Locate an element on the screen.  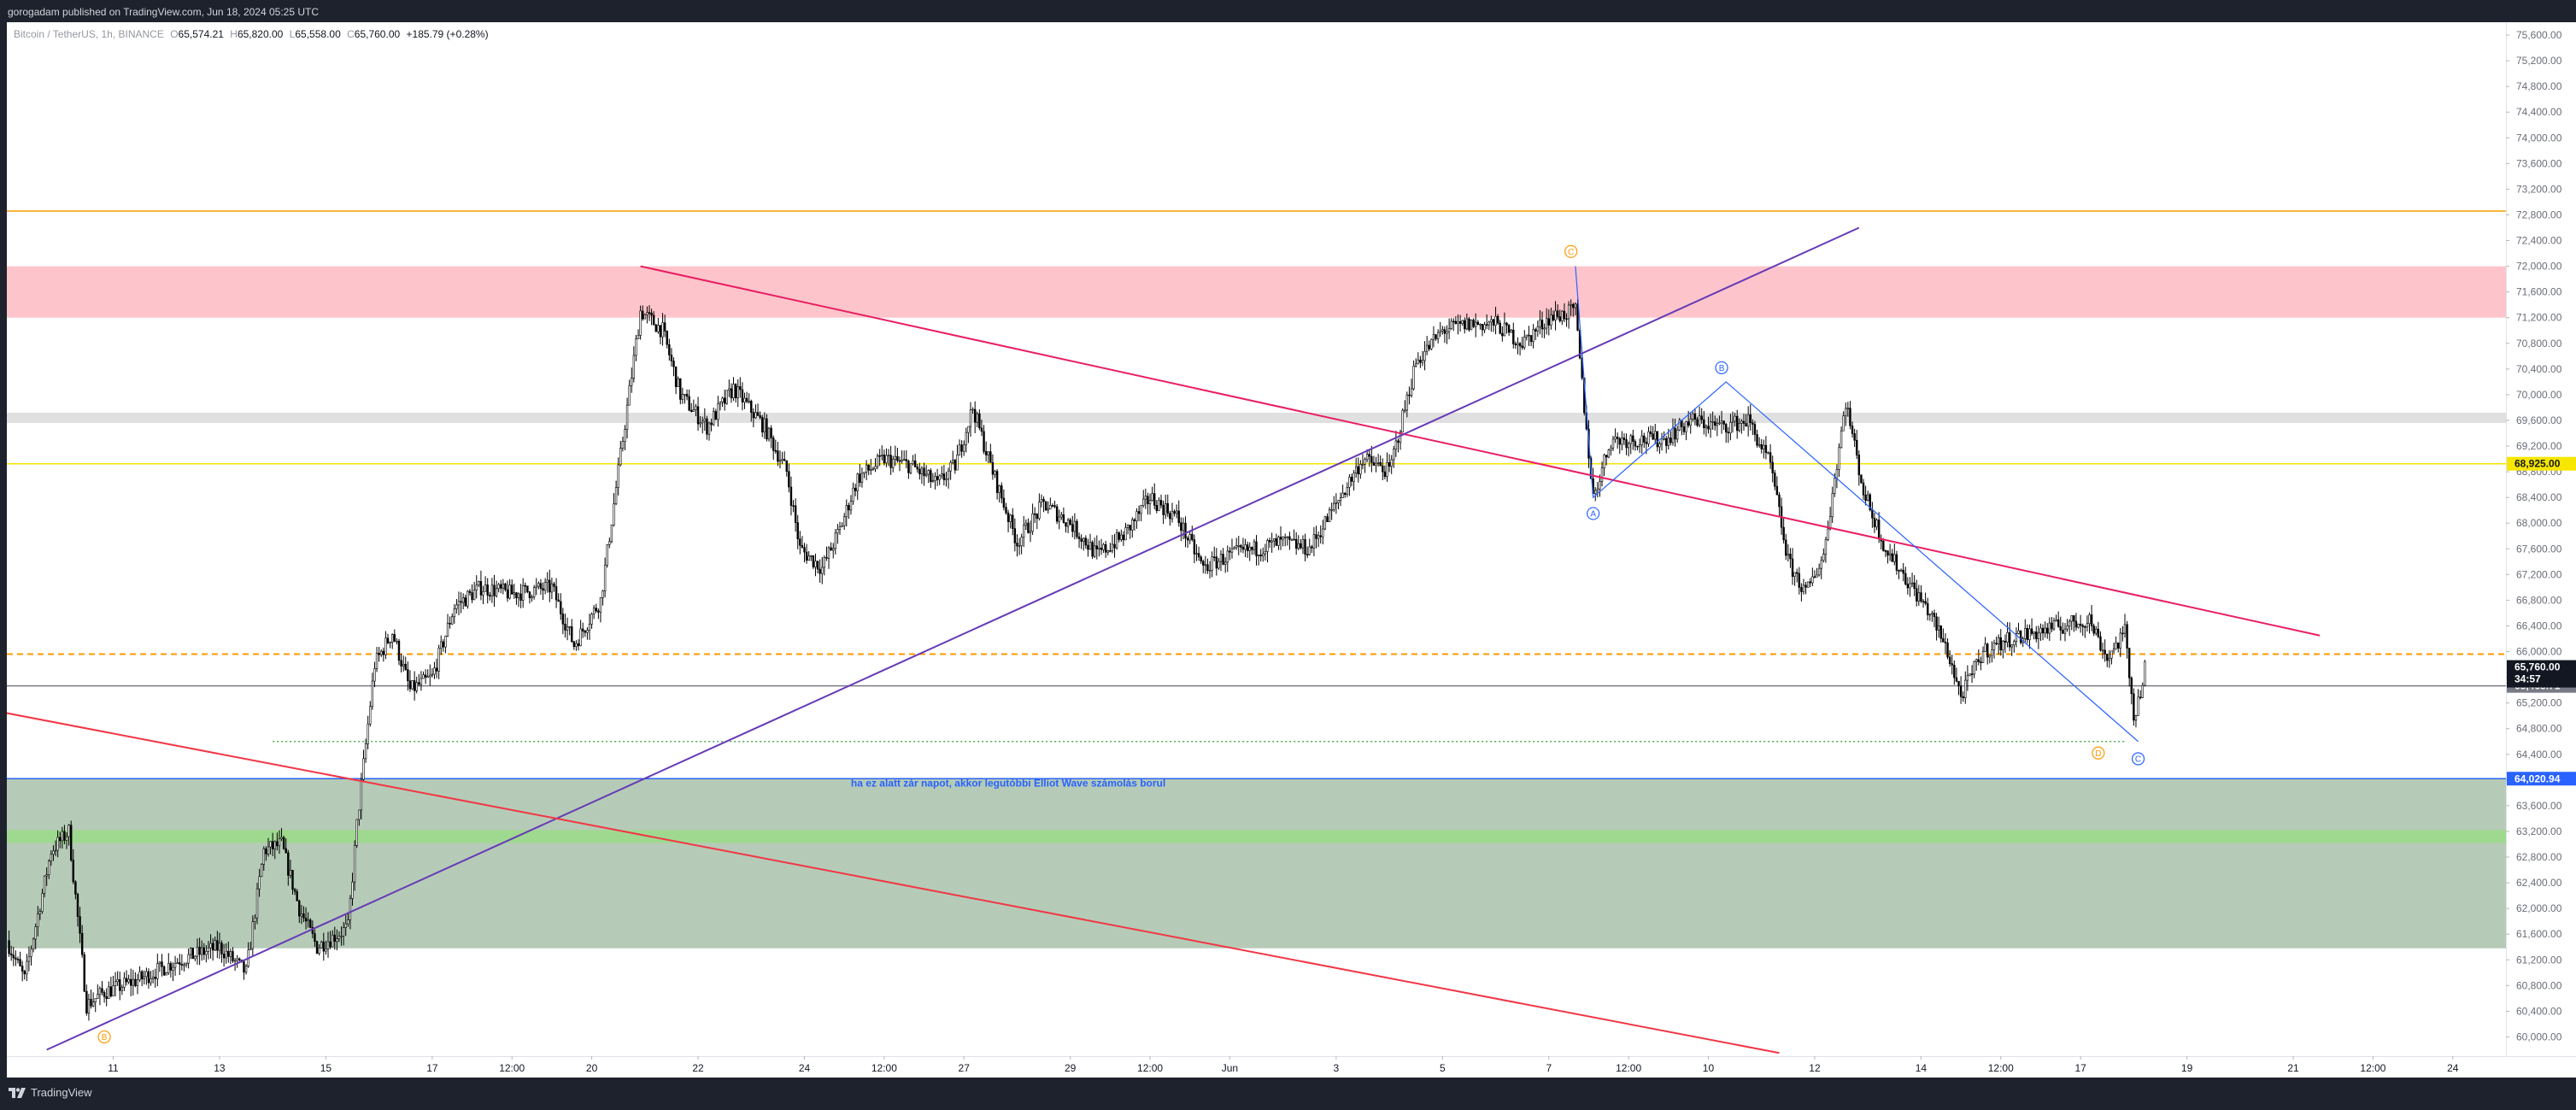
tradingview-logo: TradingView is located at coordinates (50, 1092).